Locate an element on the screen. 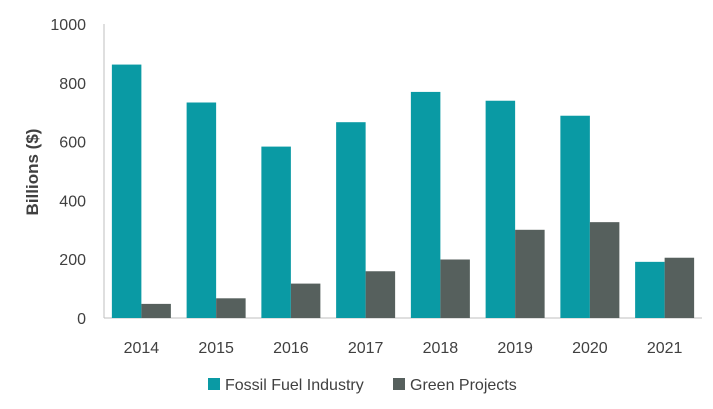 This screenshot has height=409, width=713. x-tick-label: 2015 is located at coordinates (216, 348).